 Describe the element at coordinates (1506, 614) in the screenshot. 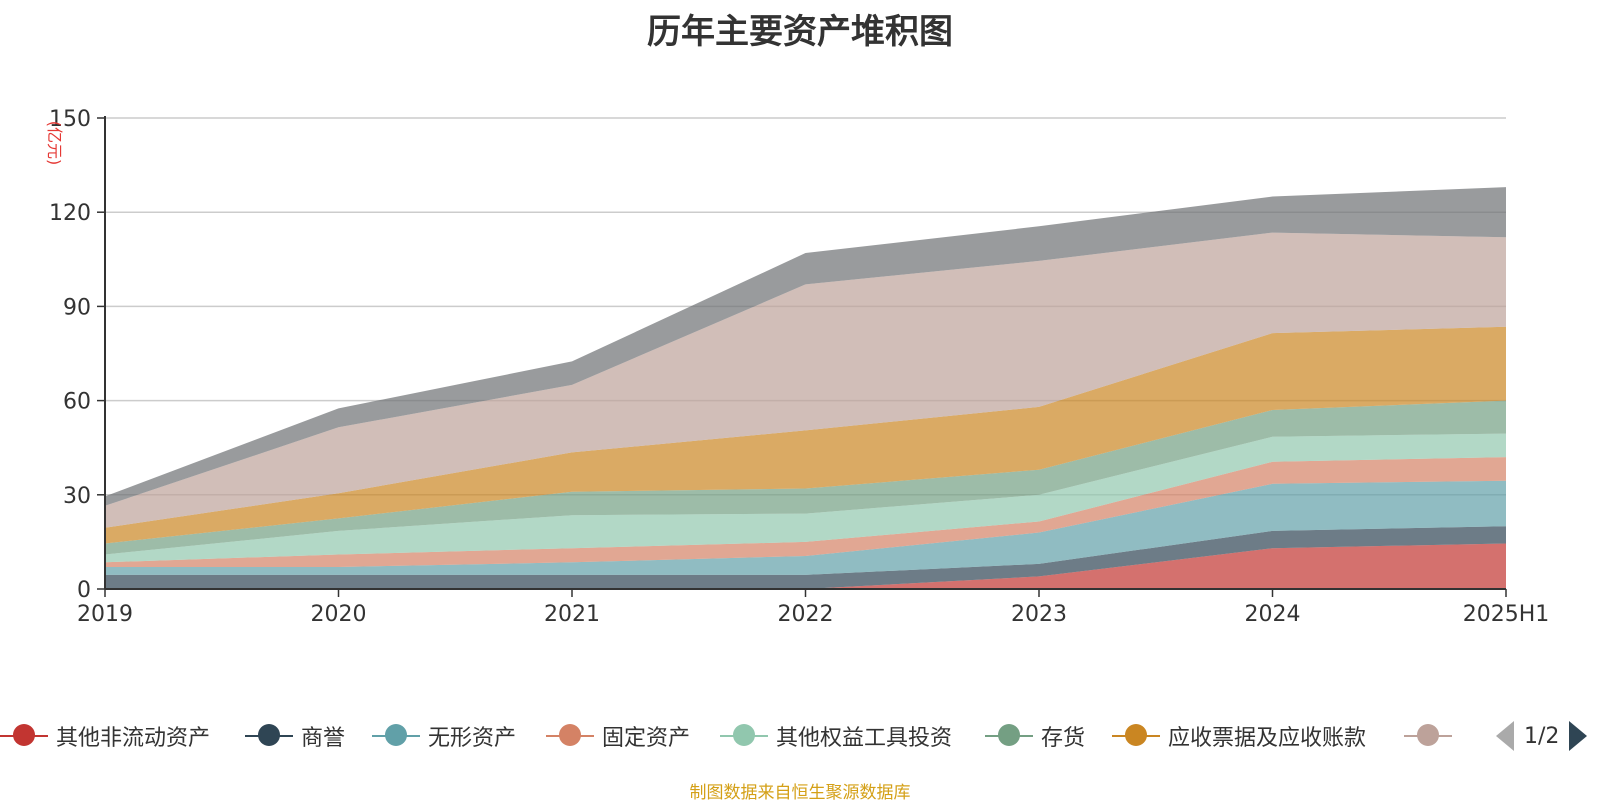

I see `x-tick-label: 2025H1` at that location.